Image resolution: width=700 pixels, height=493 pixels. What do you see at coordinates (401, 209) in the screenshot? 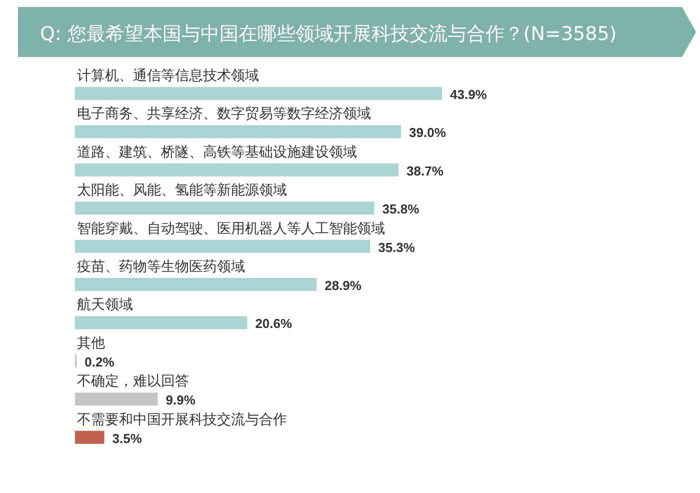
I see `data-label: 35.8%` at bounding box center [401, 209].